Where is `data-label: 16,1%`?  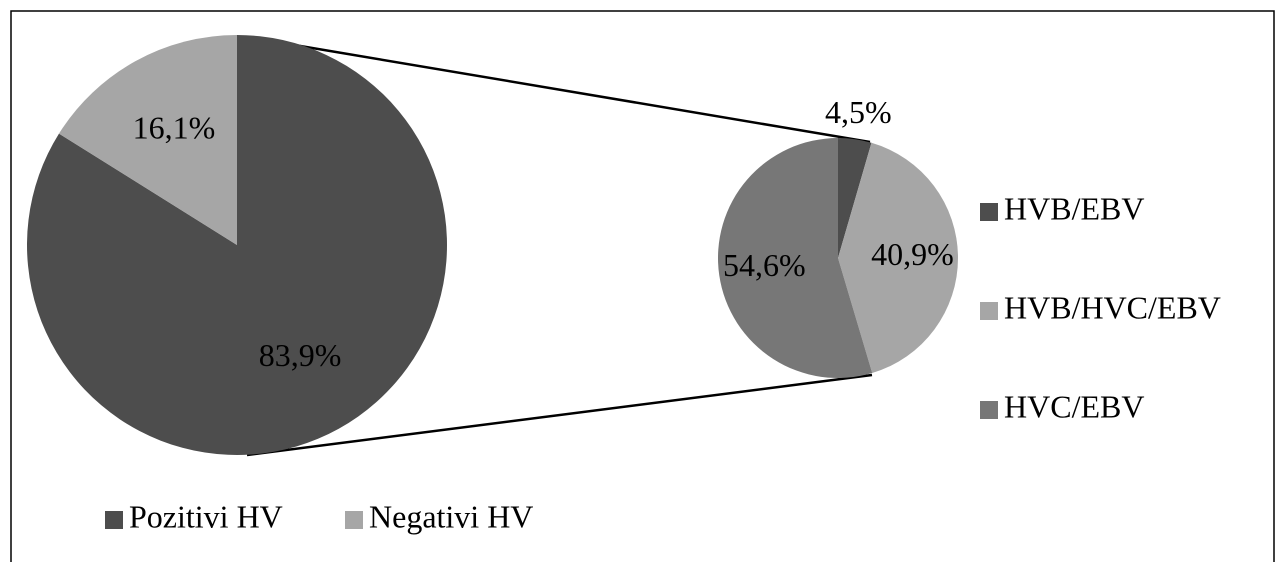
data-label: 16,1% is located at coordinates (174, 127).